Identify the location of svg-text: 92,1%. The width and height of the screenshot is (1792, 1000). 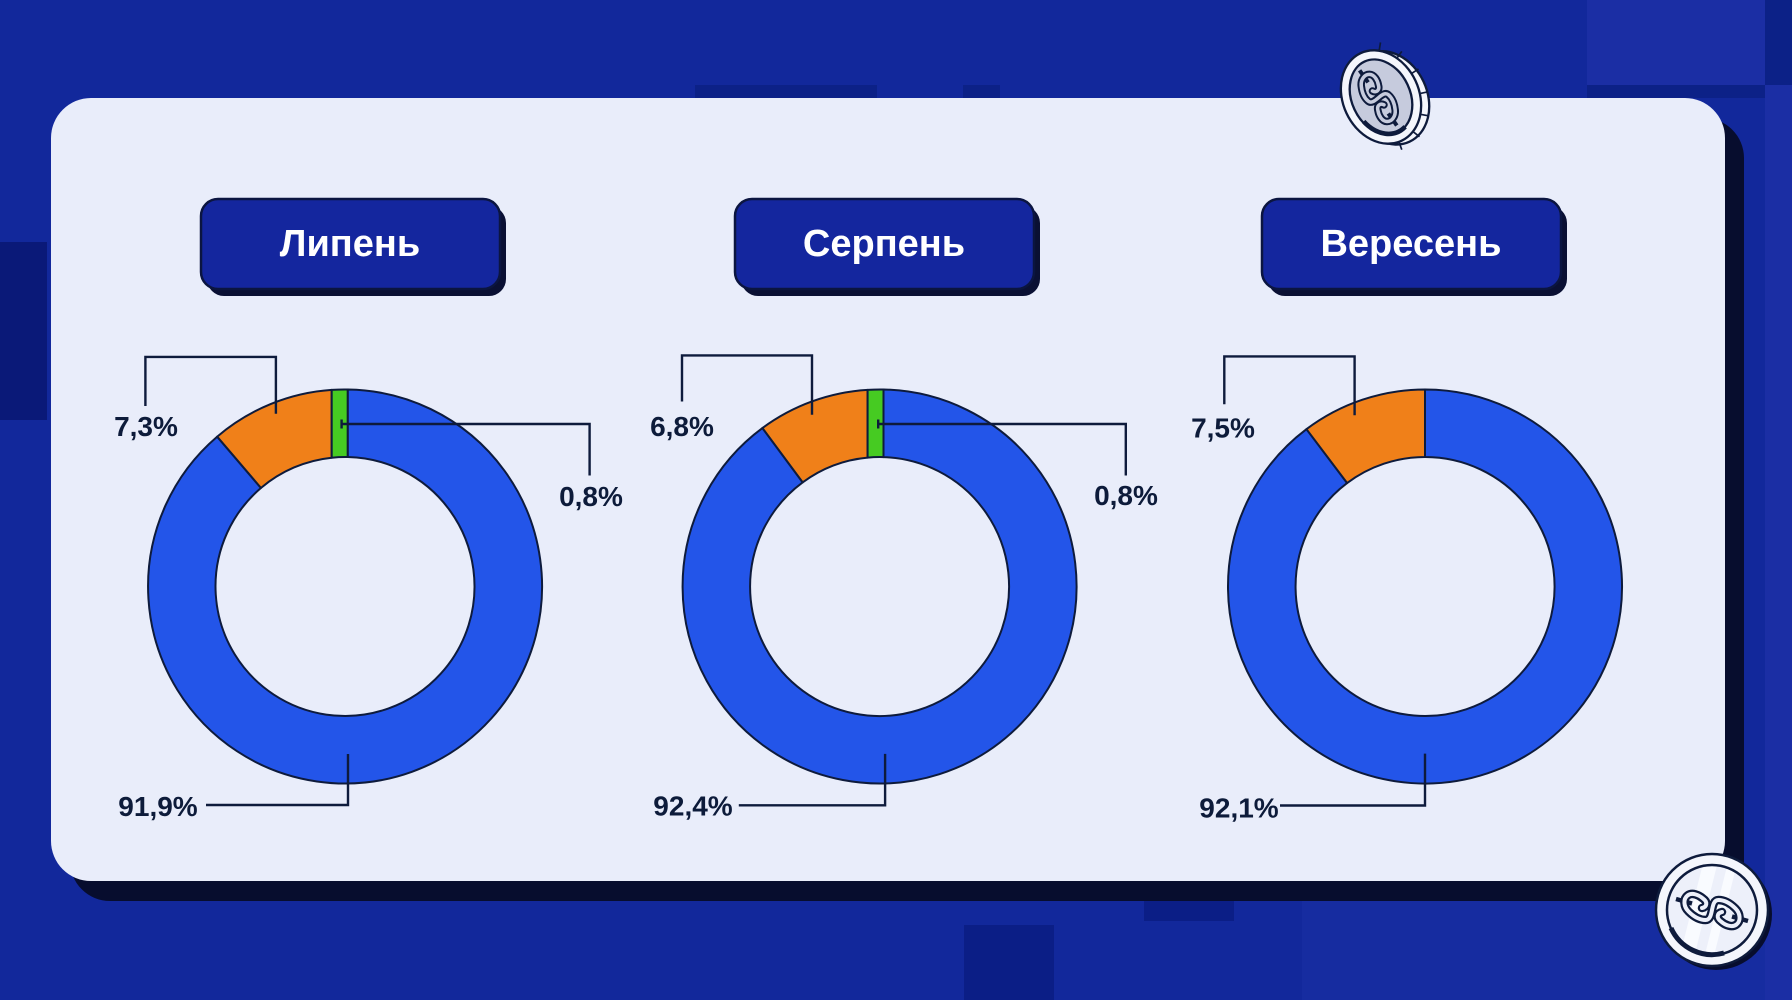
(1238, 808).